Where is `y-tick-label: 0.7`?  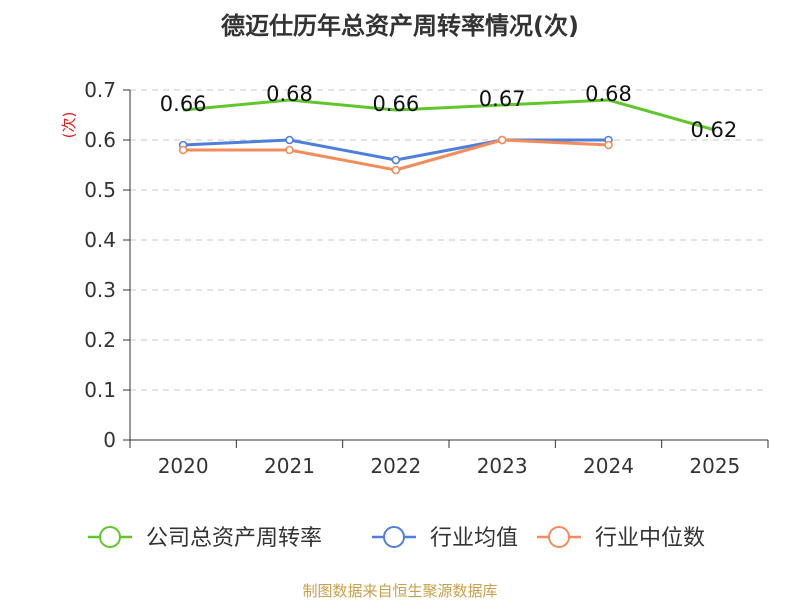
y-tick-label: 0.7 is located at coordinates (100, 90).